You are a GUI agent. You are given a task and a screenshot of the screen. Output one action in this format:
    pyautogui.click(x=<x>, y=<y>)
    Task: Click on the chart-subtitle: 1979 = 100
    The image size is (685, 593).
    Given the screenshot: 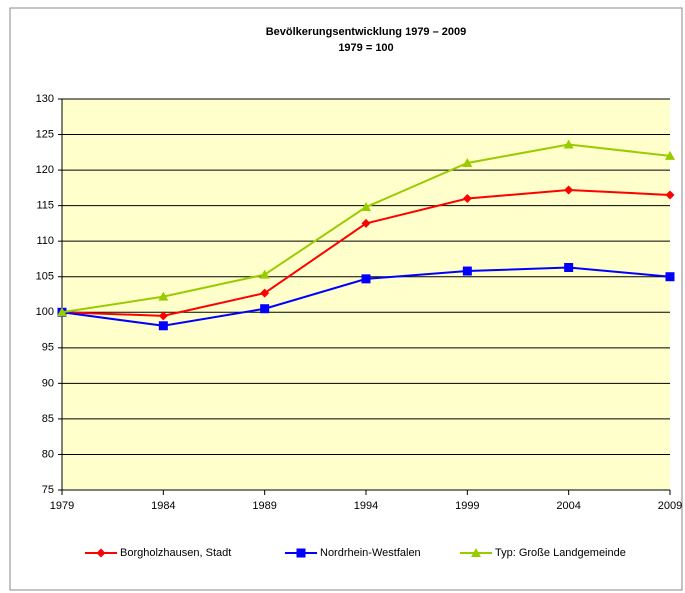 What is the action you would take?
    pyautogui.click(x=365, y=48)
    